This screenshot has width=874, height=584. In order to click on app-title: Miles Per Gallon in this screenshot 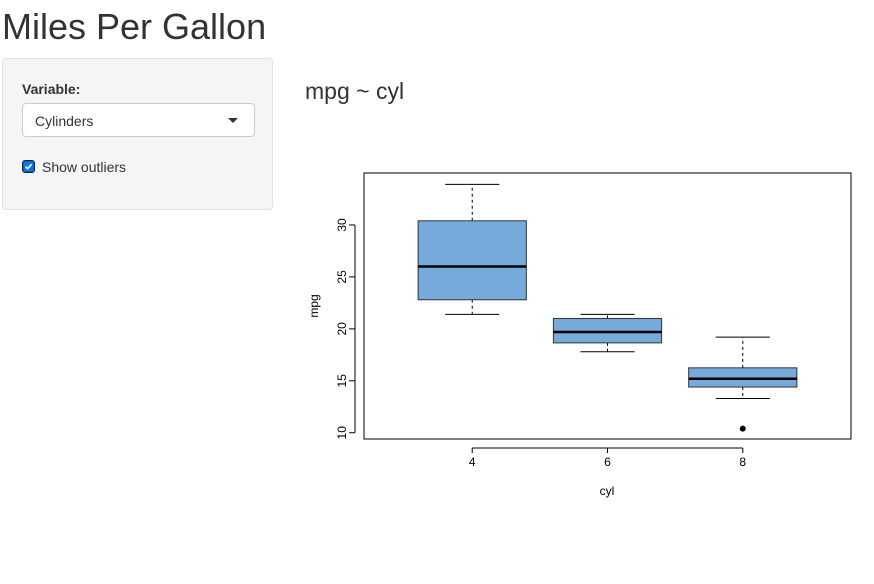, I will do `click(134, 26)`.